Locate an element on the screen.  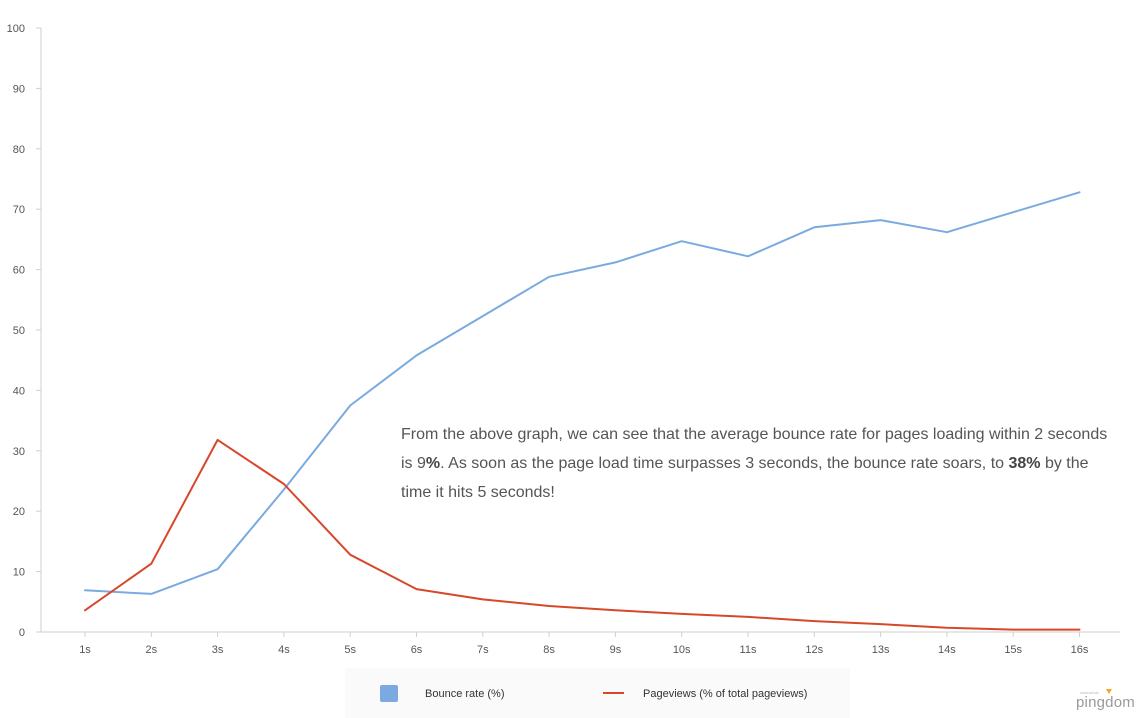
y-tick-label: 40 is located at coordinates (19, 391).